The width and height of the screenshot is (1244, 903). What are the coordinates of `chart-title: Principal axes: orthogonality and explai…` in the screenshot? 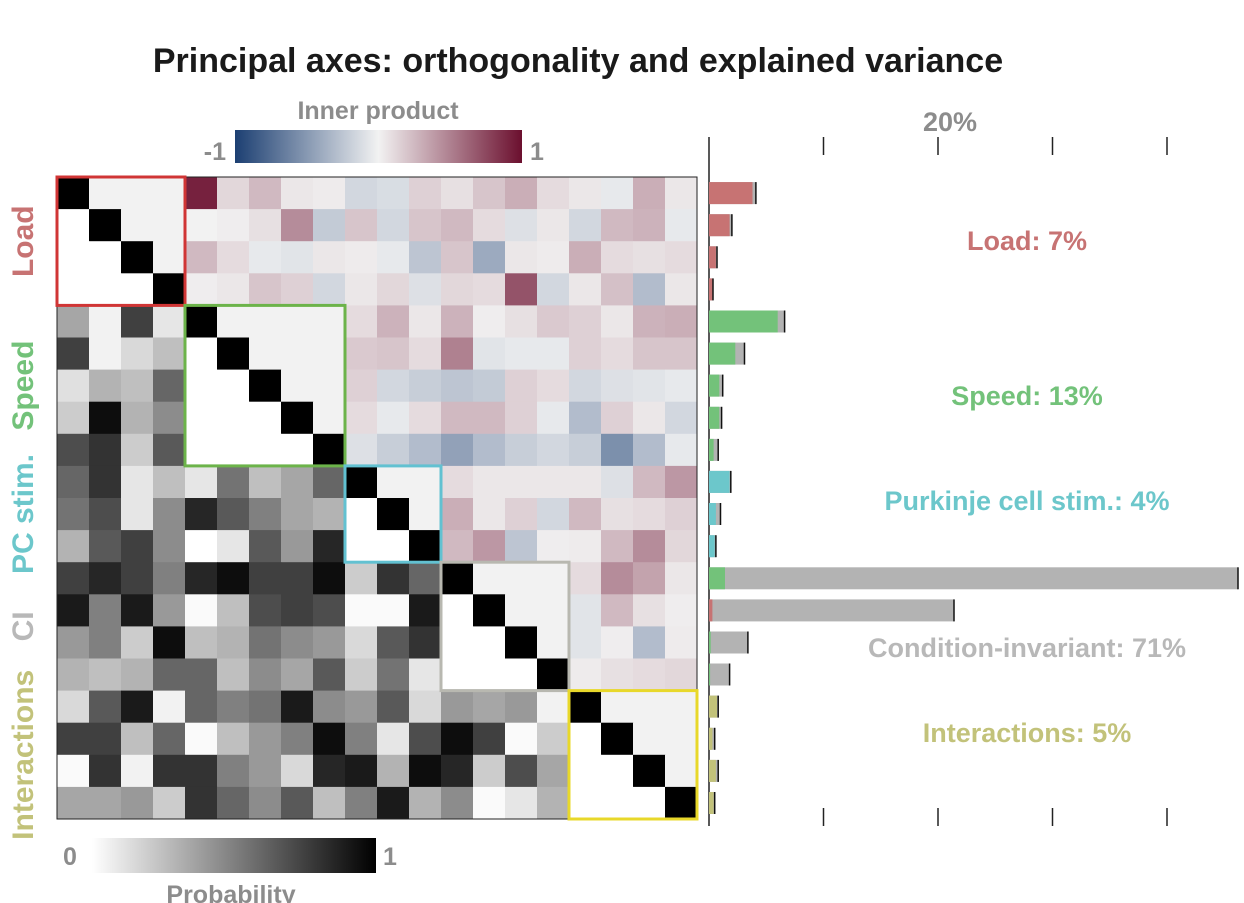 It's located at (578, 61).